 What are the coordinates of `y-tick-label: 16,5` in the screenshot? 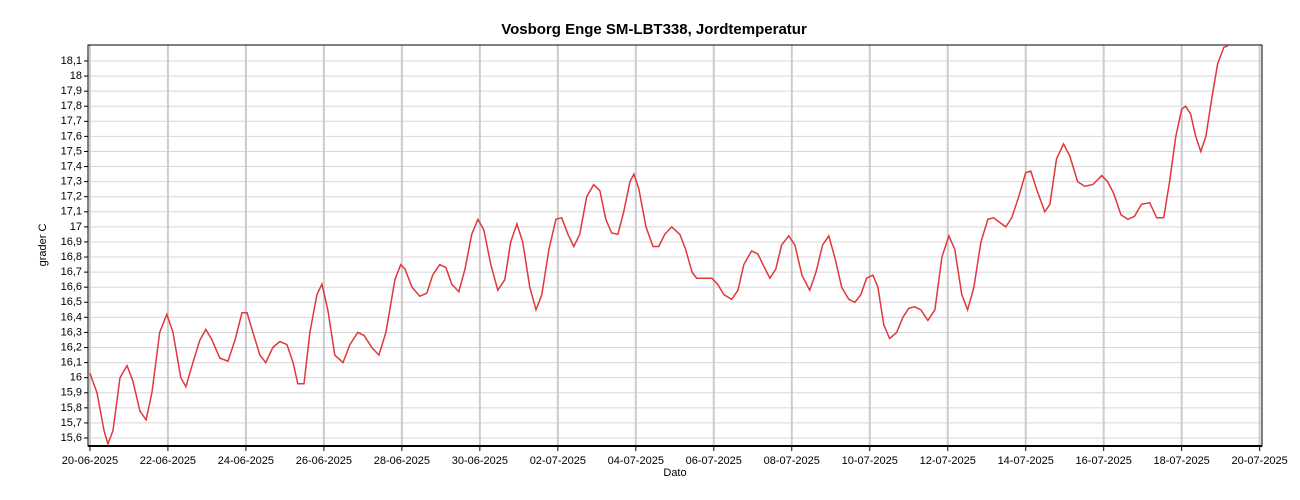 It's located at (71, 302).